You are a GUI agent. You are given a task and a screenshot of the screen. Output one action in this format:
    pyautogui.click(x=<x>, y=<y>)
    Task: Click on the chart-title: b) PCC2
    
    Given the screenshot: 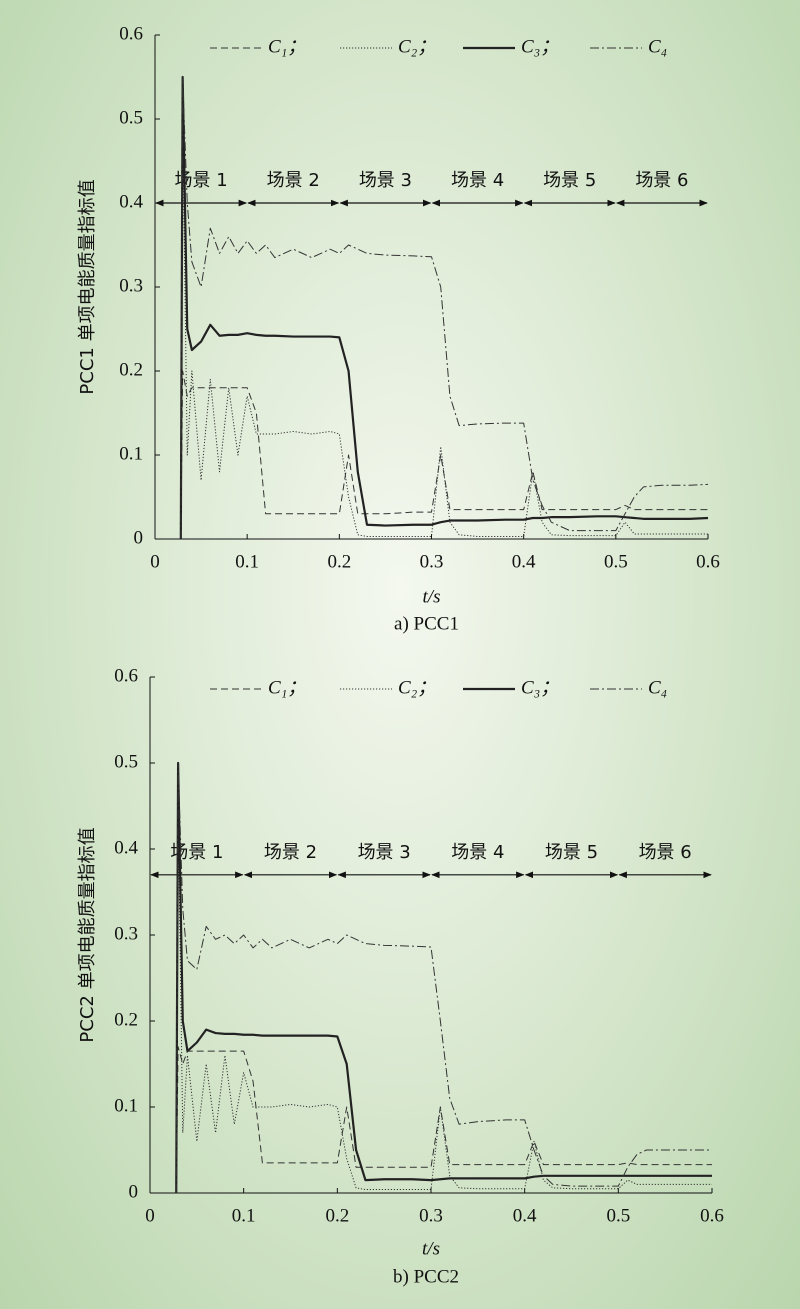 What is the action you would take?
    pyautogui.click(x=426, y=1276)
    